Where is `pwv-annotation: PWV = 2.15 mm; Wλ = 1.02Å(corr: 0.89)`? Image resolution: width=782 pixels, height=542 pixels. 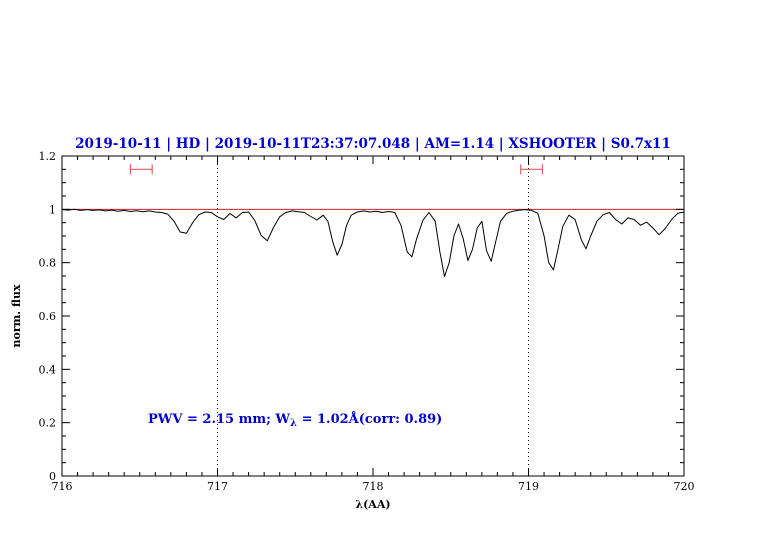 pwv-annotation: PWV = 2.15 mm; Wλ = 1.02Å(corr: 0.89) is located at coordinates (295, 420).